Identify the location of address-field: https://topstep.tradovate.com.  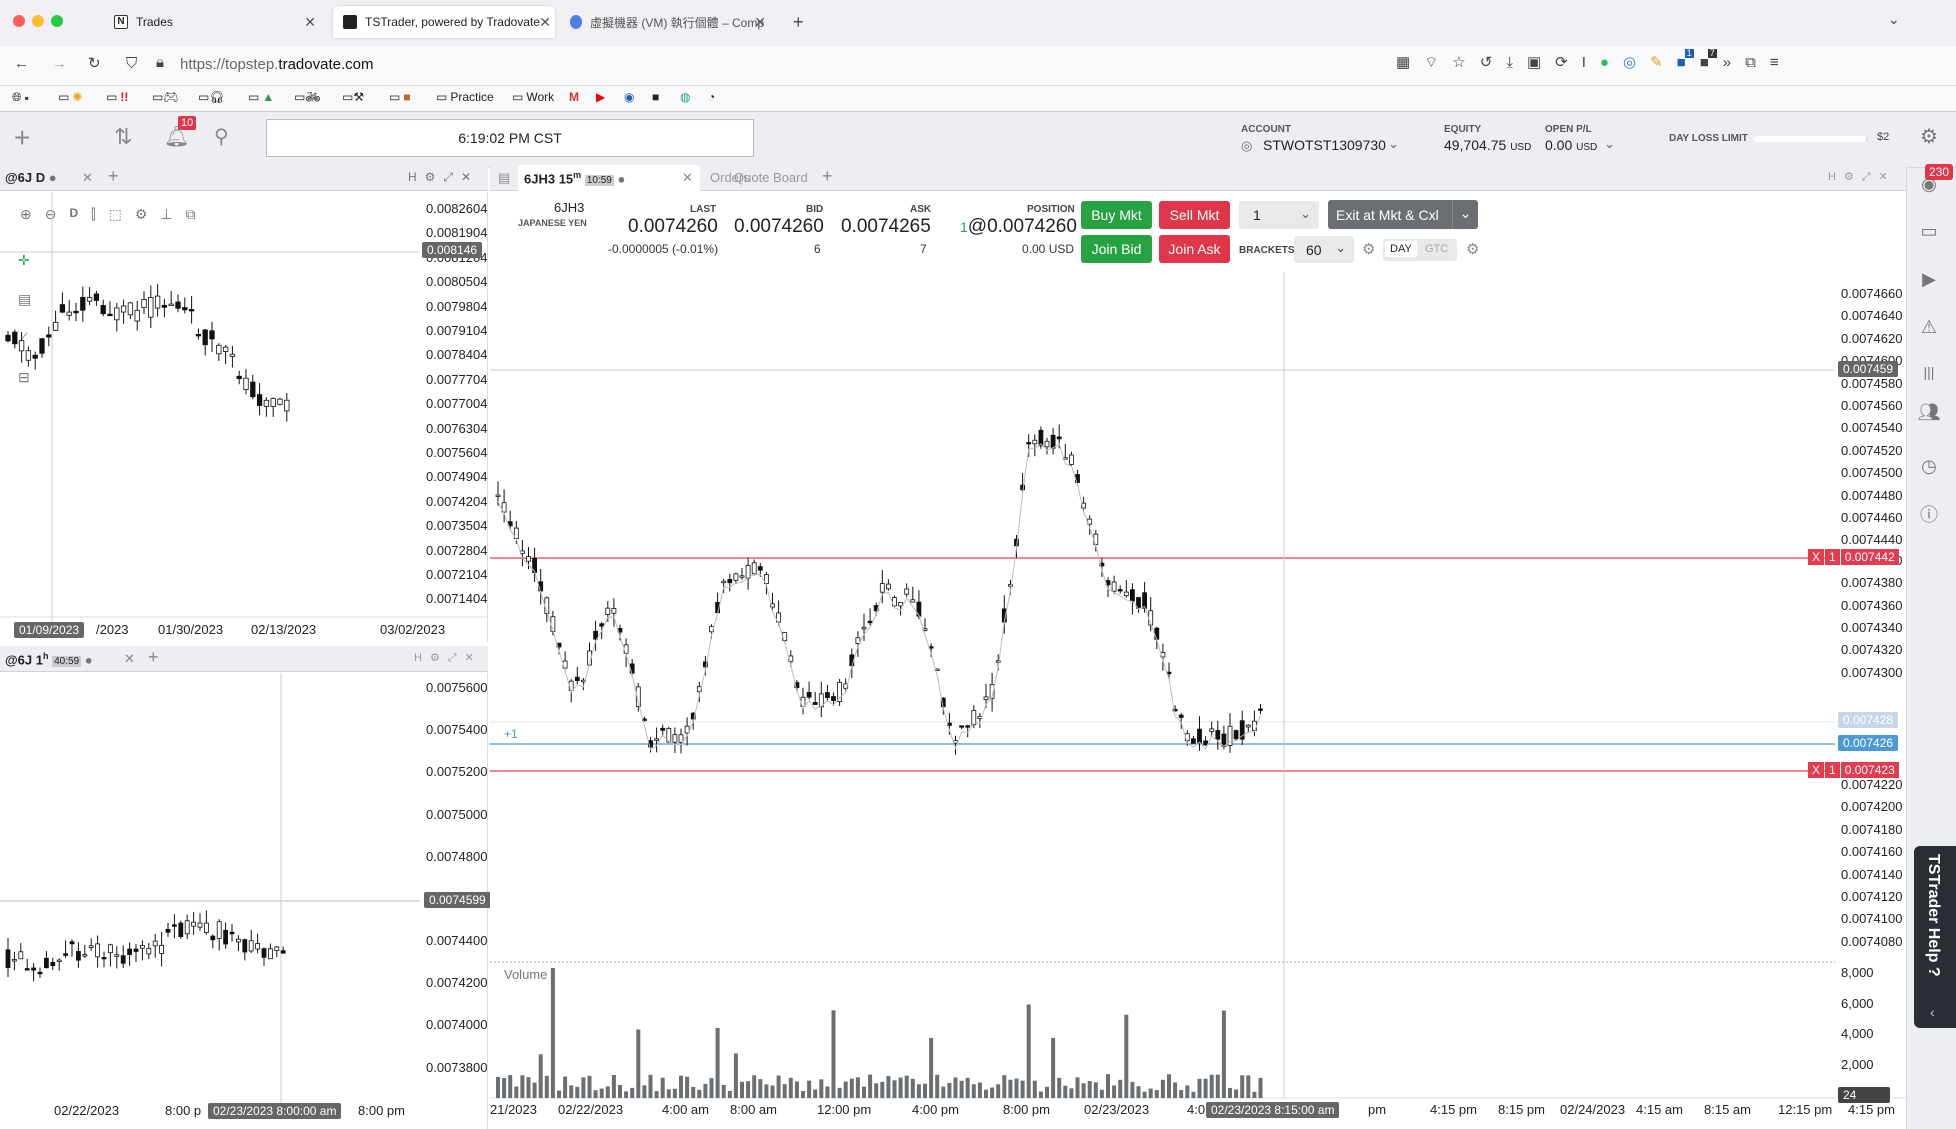
(276, 64).